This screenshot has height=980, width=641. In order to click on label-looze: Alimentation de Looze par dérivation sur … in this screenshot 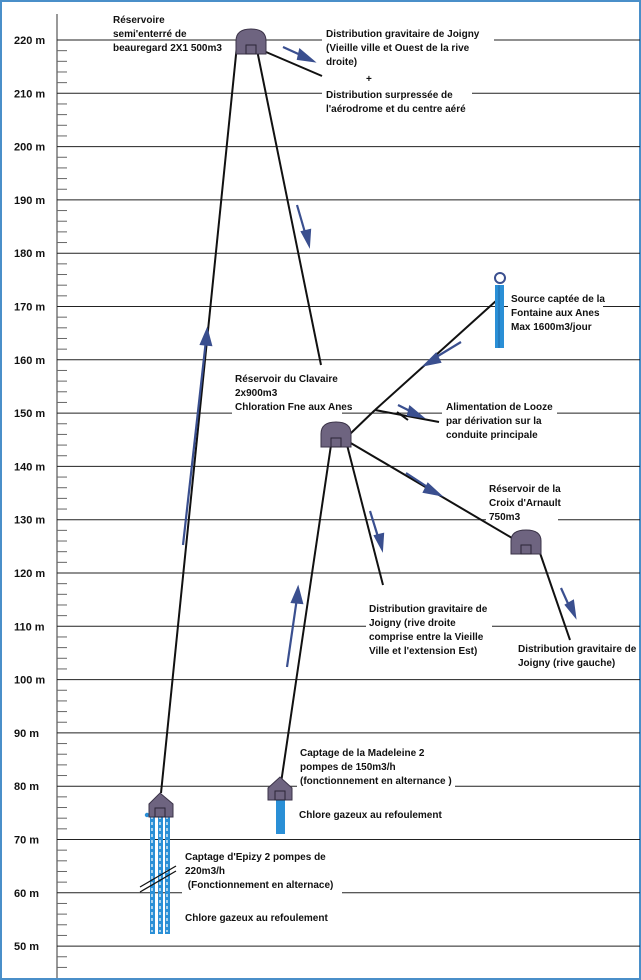, I will do `click(499, 421)`.